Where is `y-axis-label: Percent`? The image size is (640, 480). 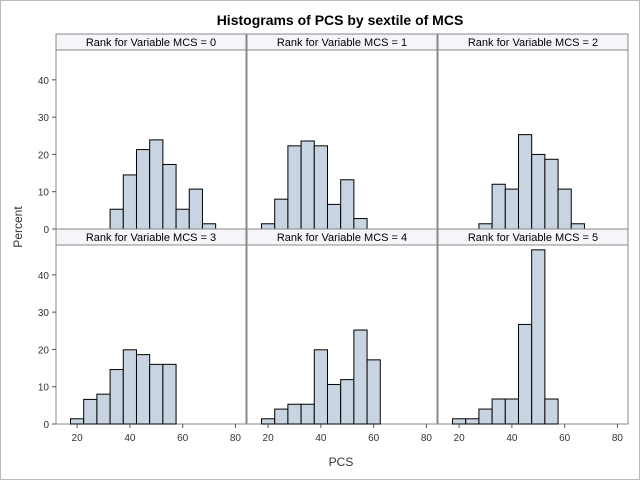
y-axis-label: Percent is located at coordinates (18, 227).